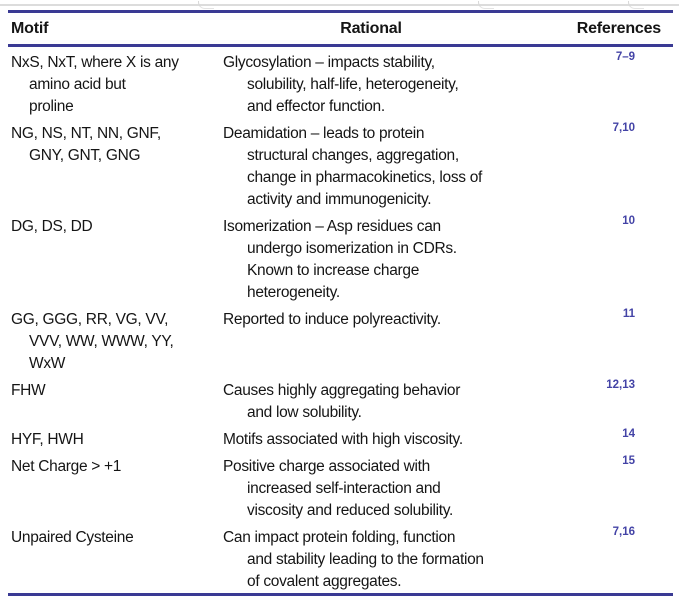  Describe the element at coordinates (624, 341) in the screenshot. I see `references-cell: 11` at that location.